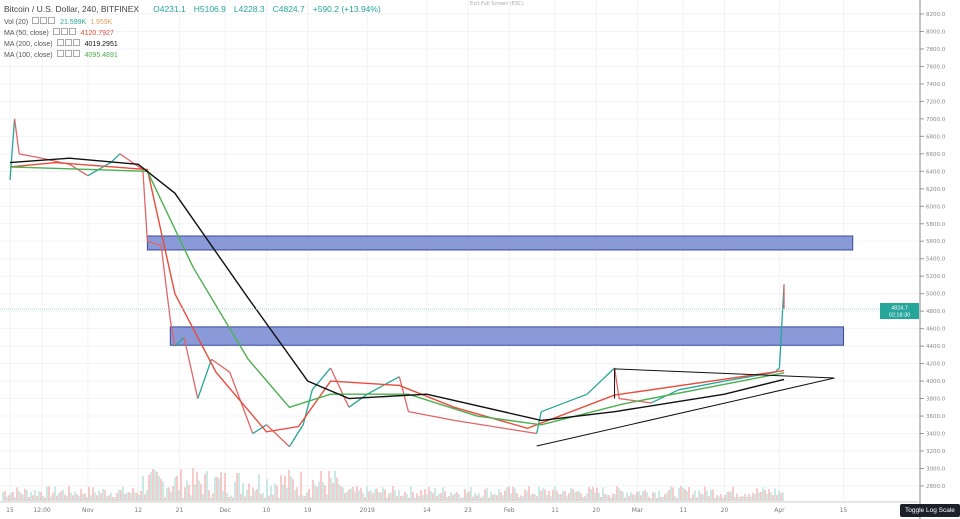 The height and width of the screenshot is (519, 960). What do you see at coordinates (73, 22) in the screenshot?
I see `indicator-value: 21.599K` at bounding box center [73, 22].